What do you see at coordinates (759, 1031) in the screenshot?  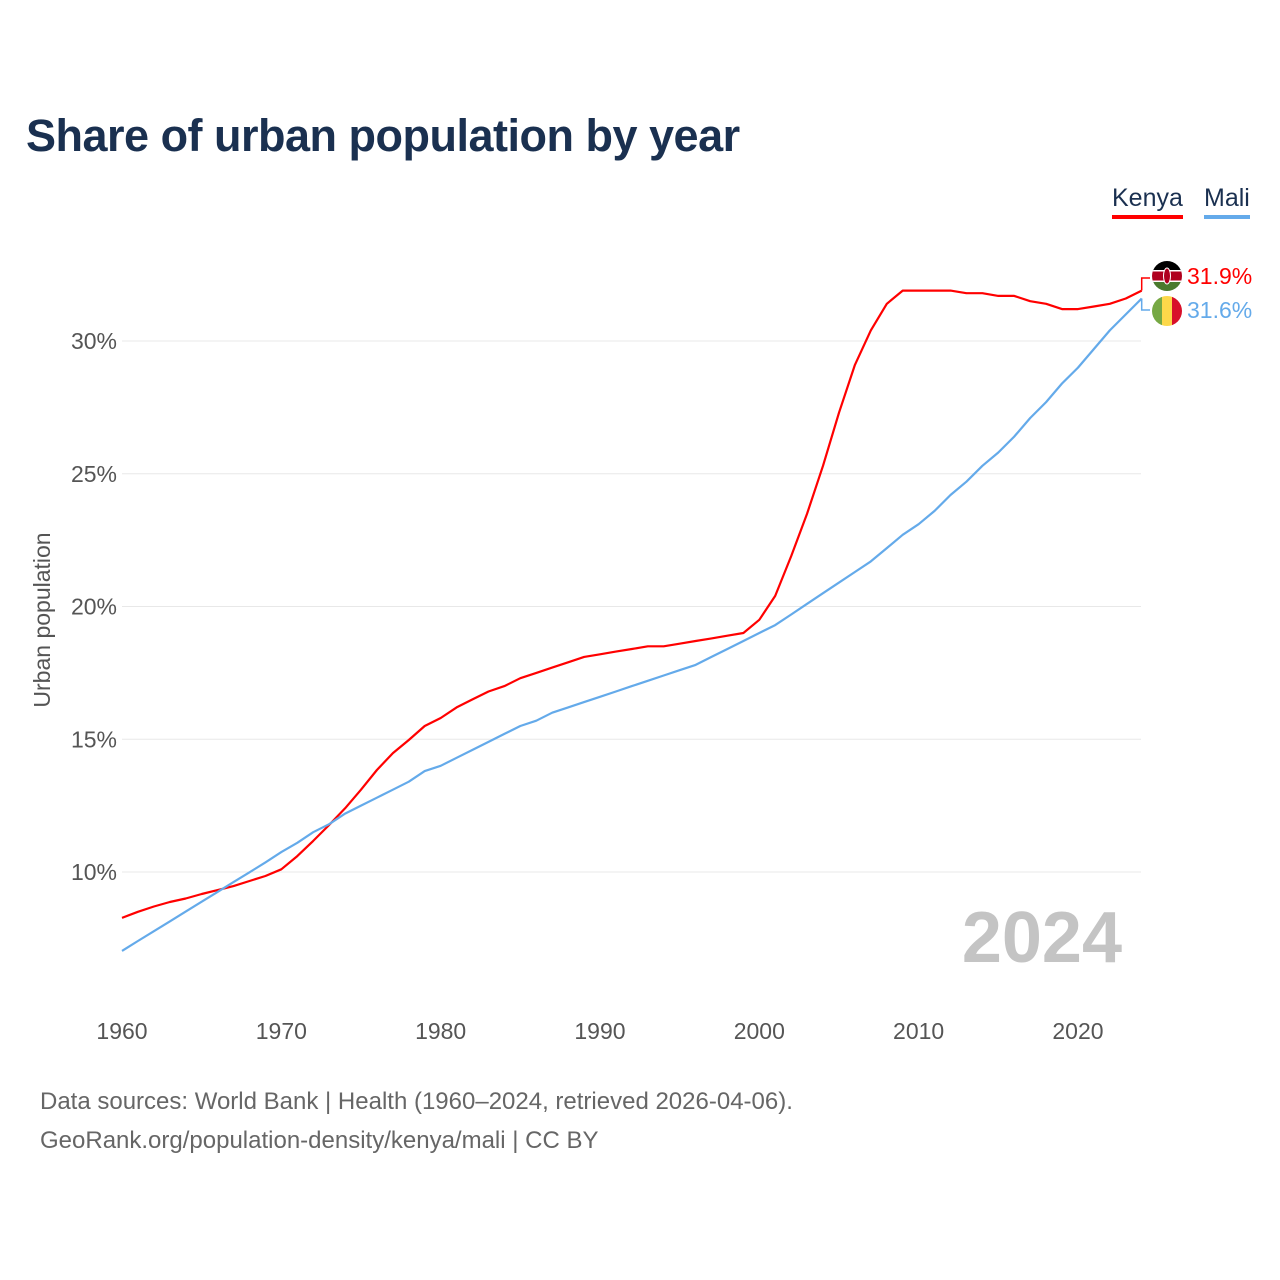 I see `x-tick-label: 2000` at bounding box center [759, 1031].